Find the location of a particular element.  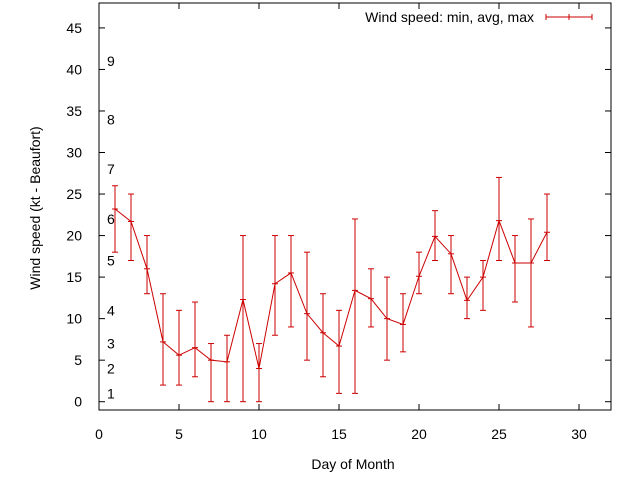

y-tick-label: 45 is located at coordinates (74, 28).